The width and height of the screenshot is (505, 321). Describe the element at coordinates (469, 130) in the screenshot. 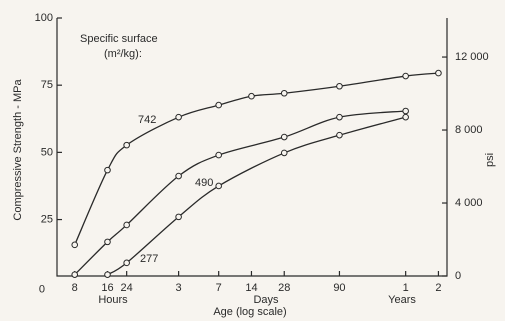

I see `y2-tick-label: 8 000` at that location.